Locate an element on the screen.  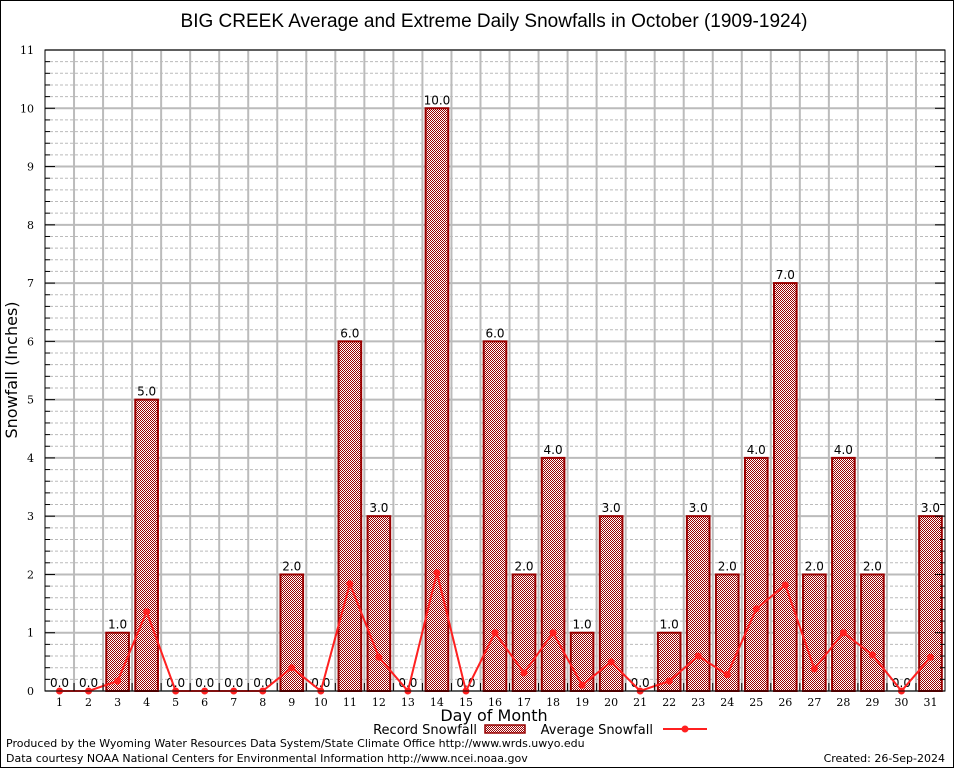
bar-value-label-day-4: 5.0 is located at coordinates (146, 392).